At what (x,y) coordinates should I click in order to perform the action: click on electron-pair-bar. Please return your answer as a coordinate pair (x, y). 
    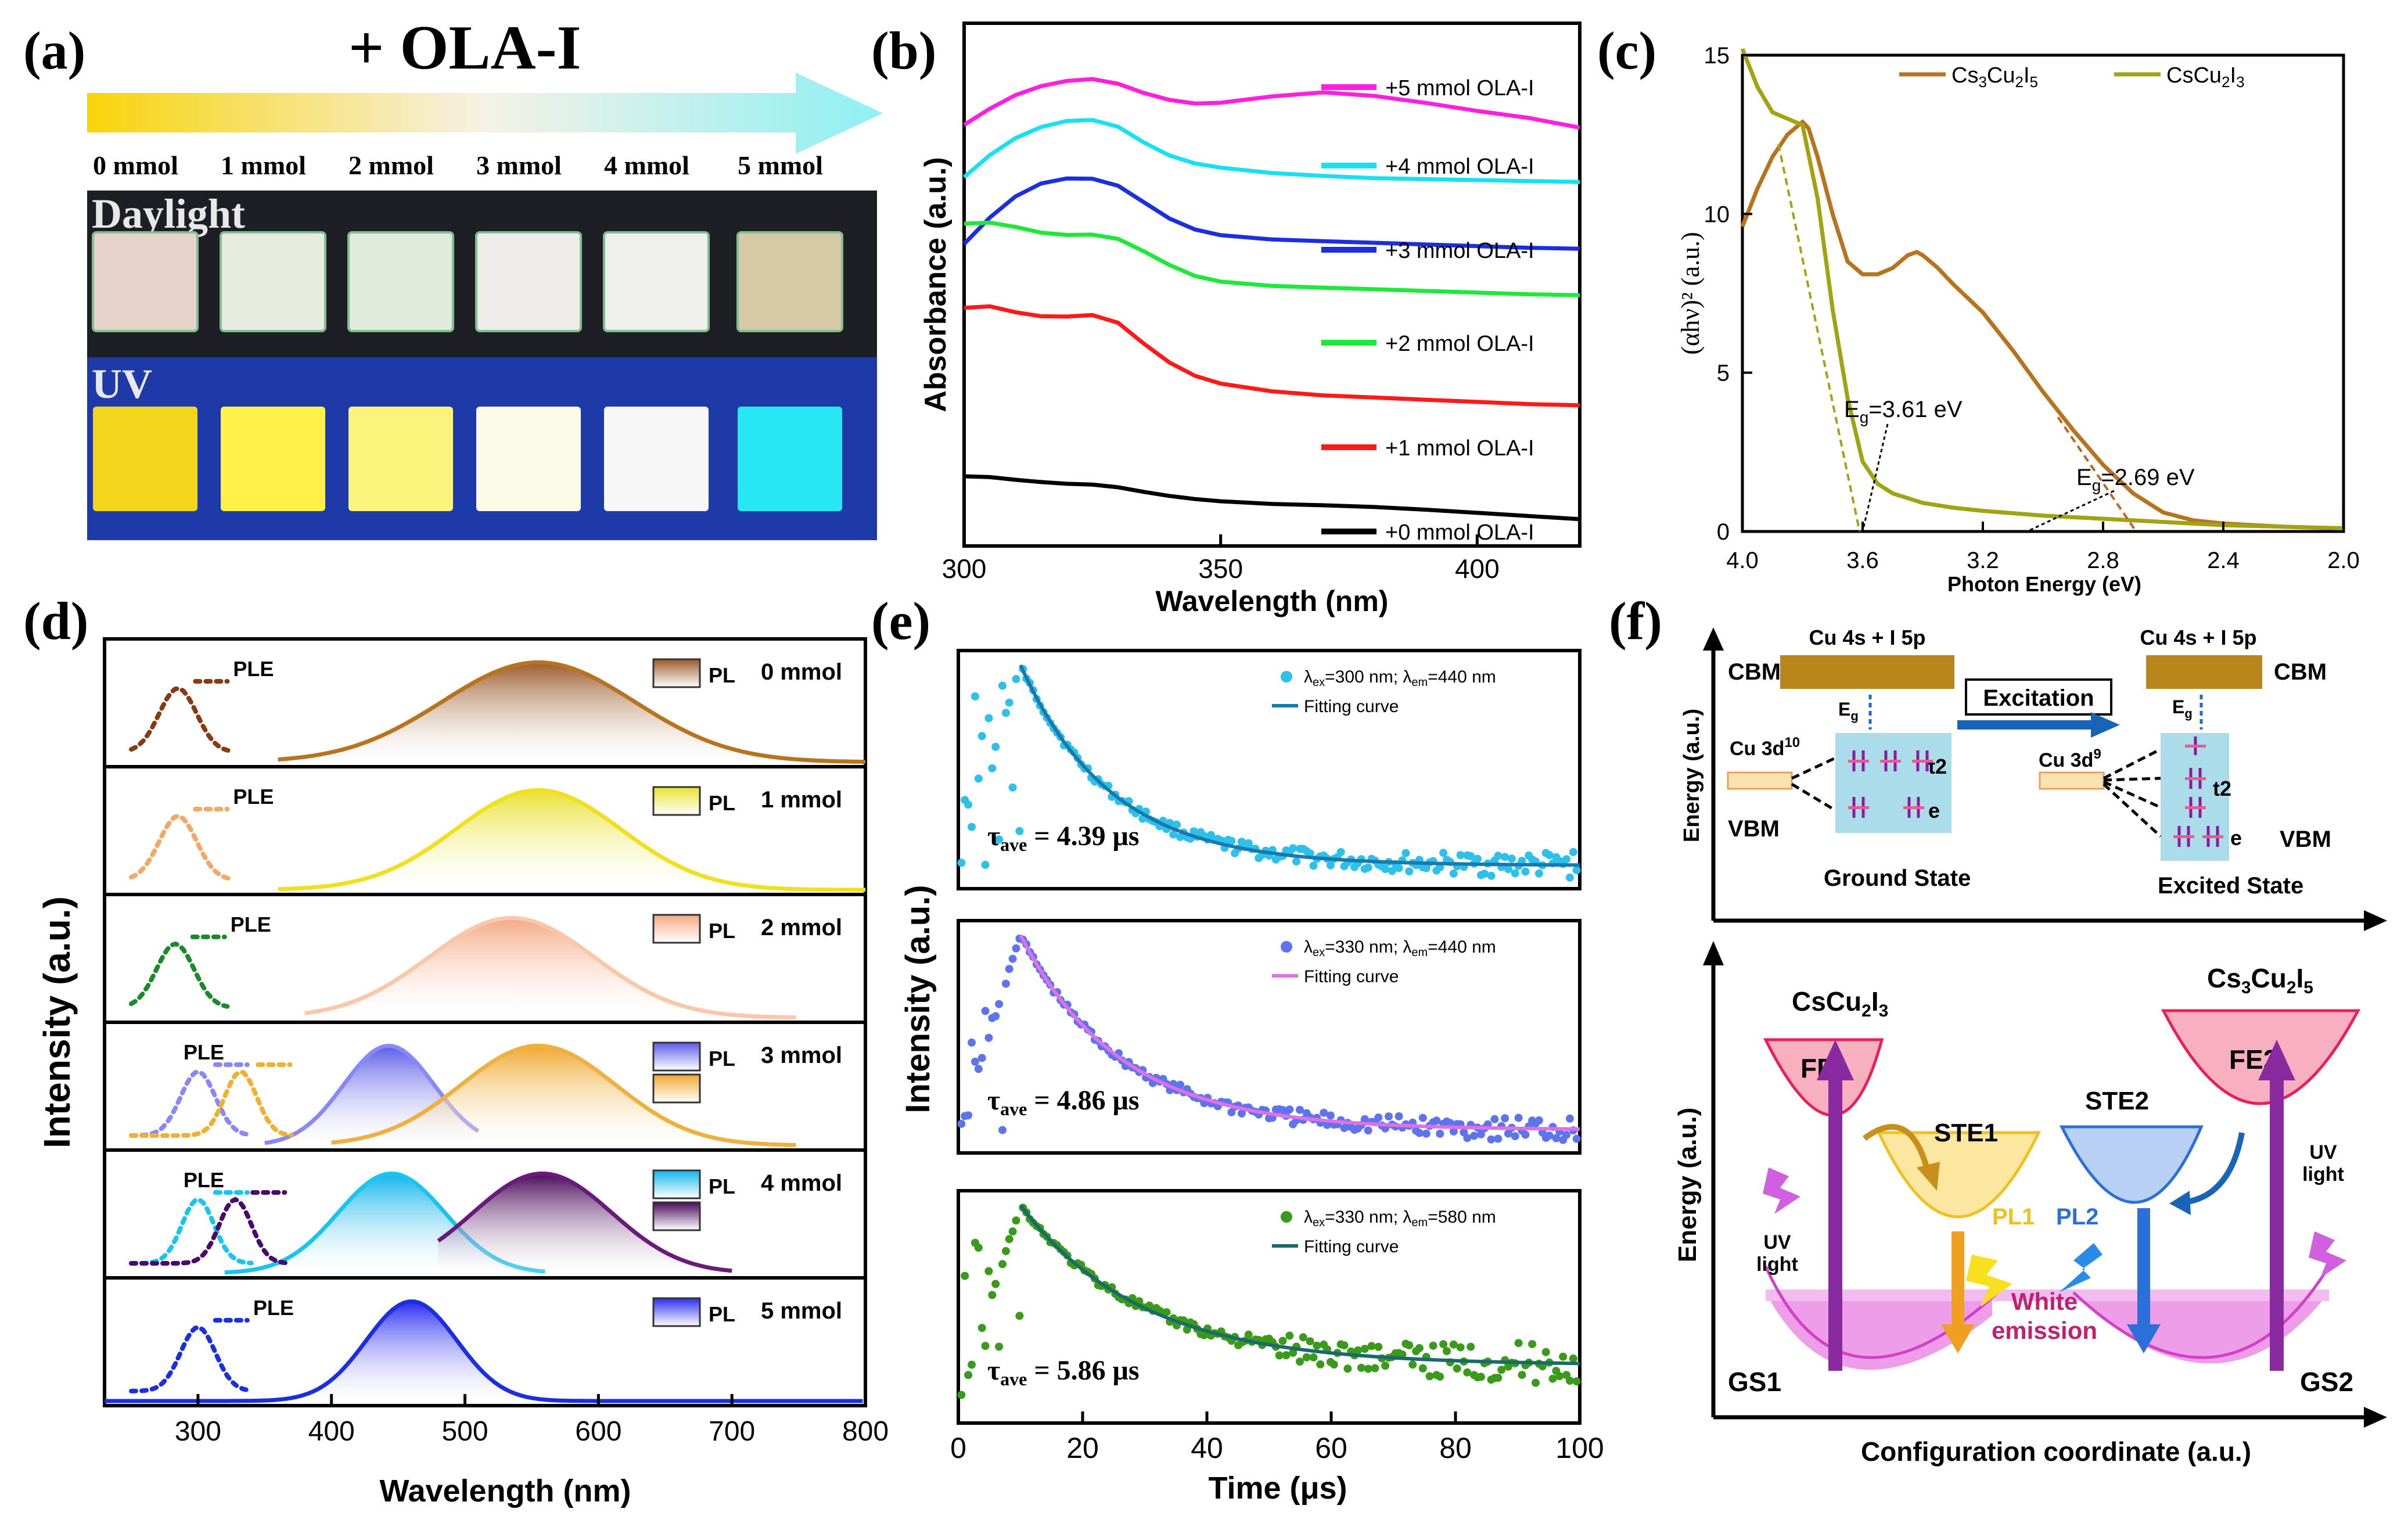
    Looking at the image, I should click on (1922, 762).